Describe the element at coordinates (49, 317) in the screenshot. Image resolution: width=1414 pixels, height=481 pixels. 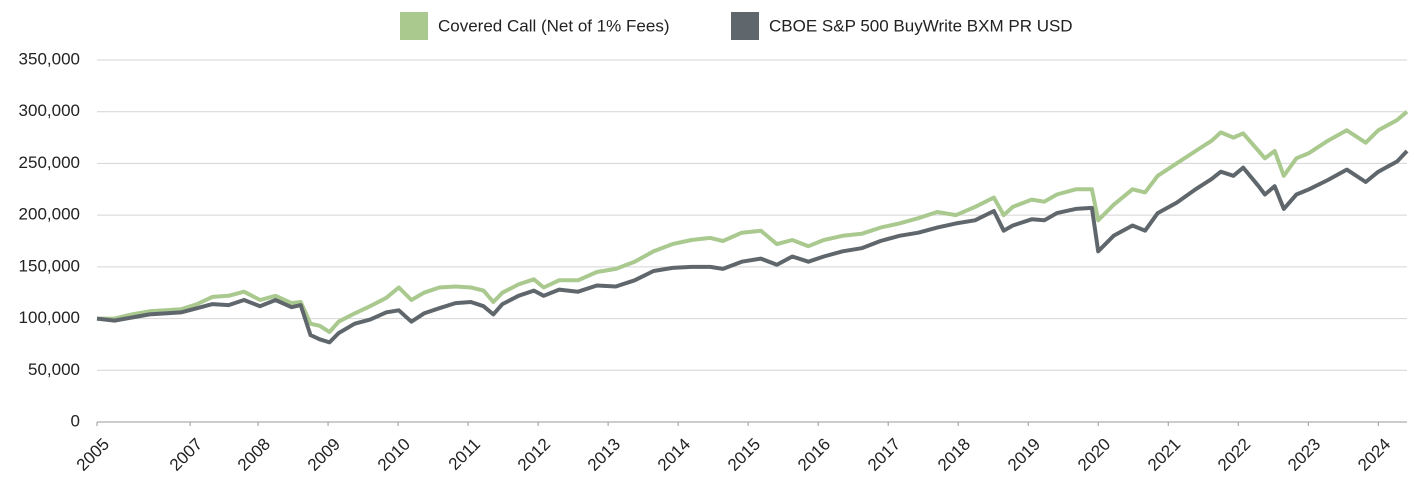
I see `y-tick-label: 100,000` at that location.